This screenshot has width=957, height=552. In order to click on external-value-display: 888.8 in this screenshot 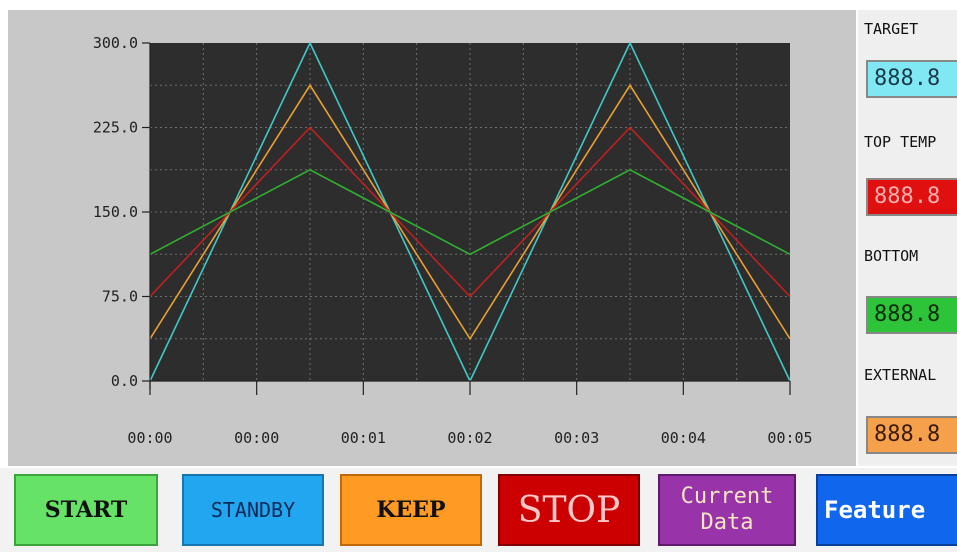, I will do `click(911, 435)`.